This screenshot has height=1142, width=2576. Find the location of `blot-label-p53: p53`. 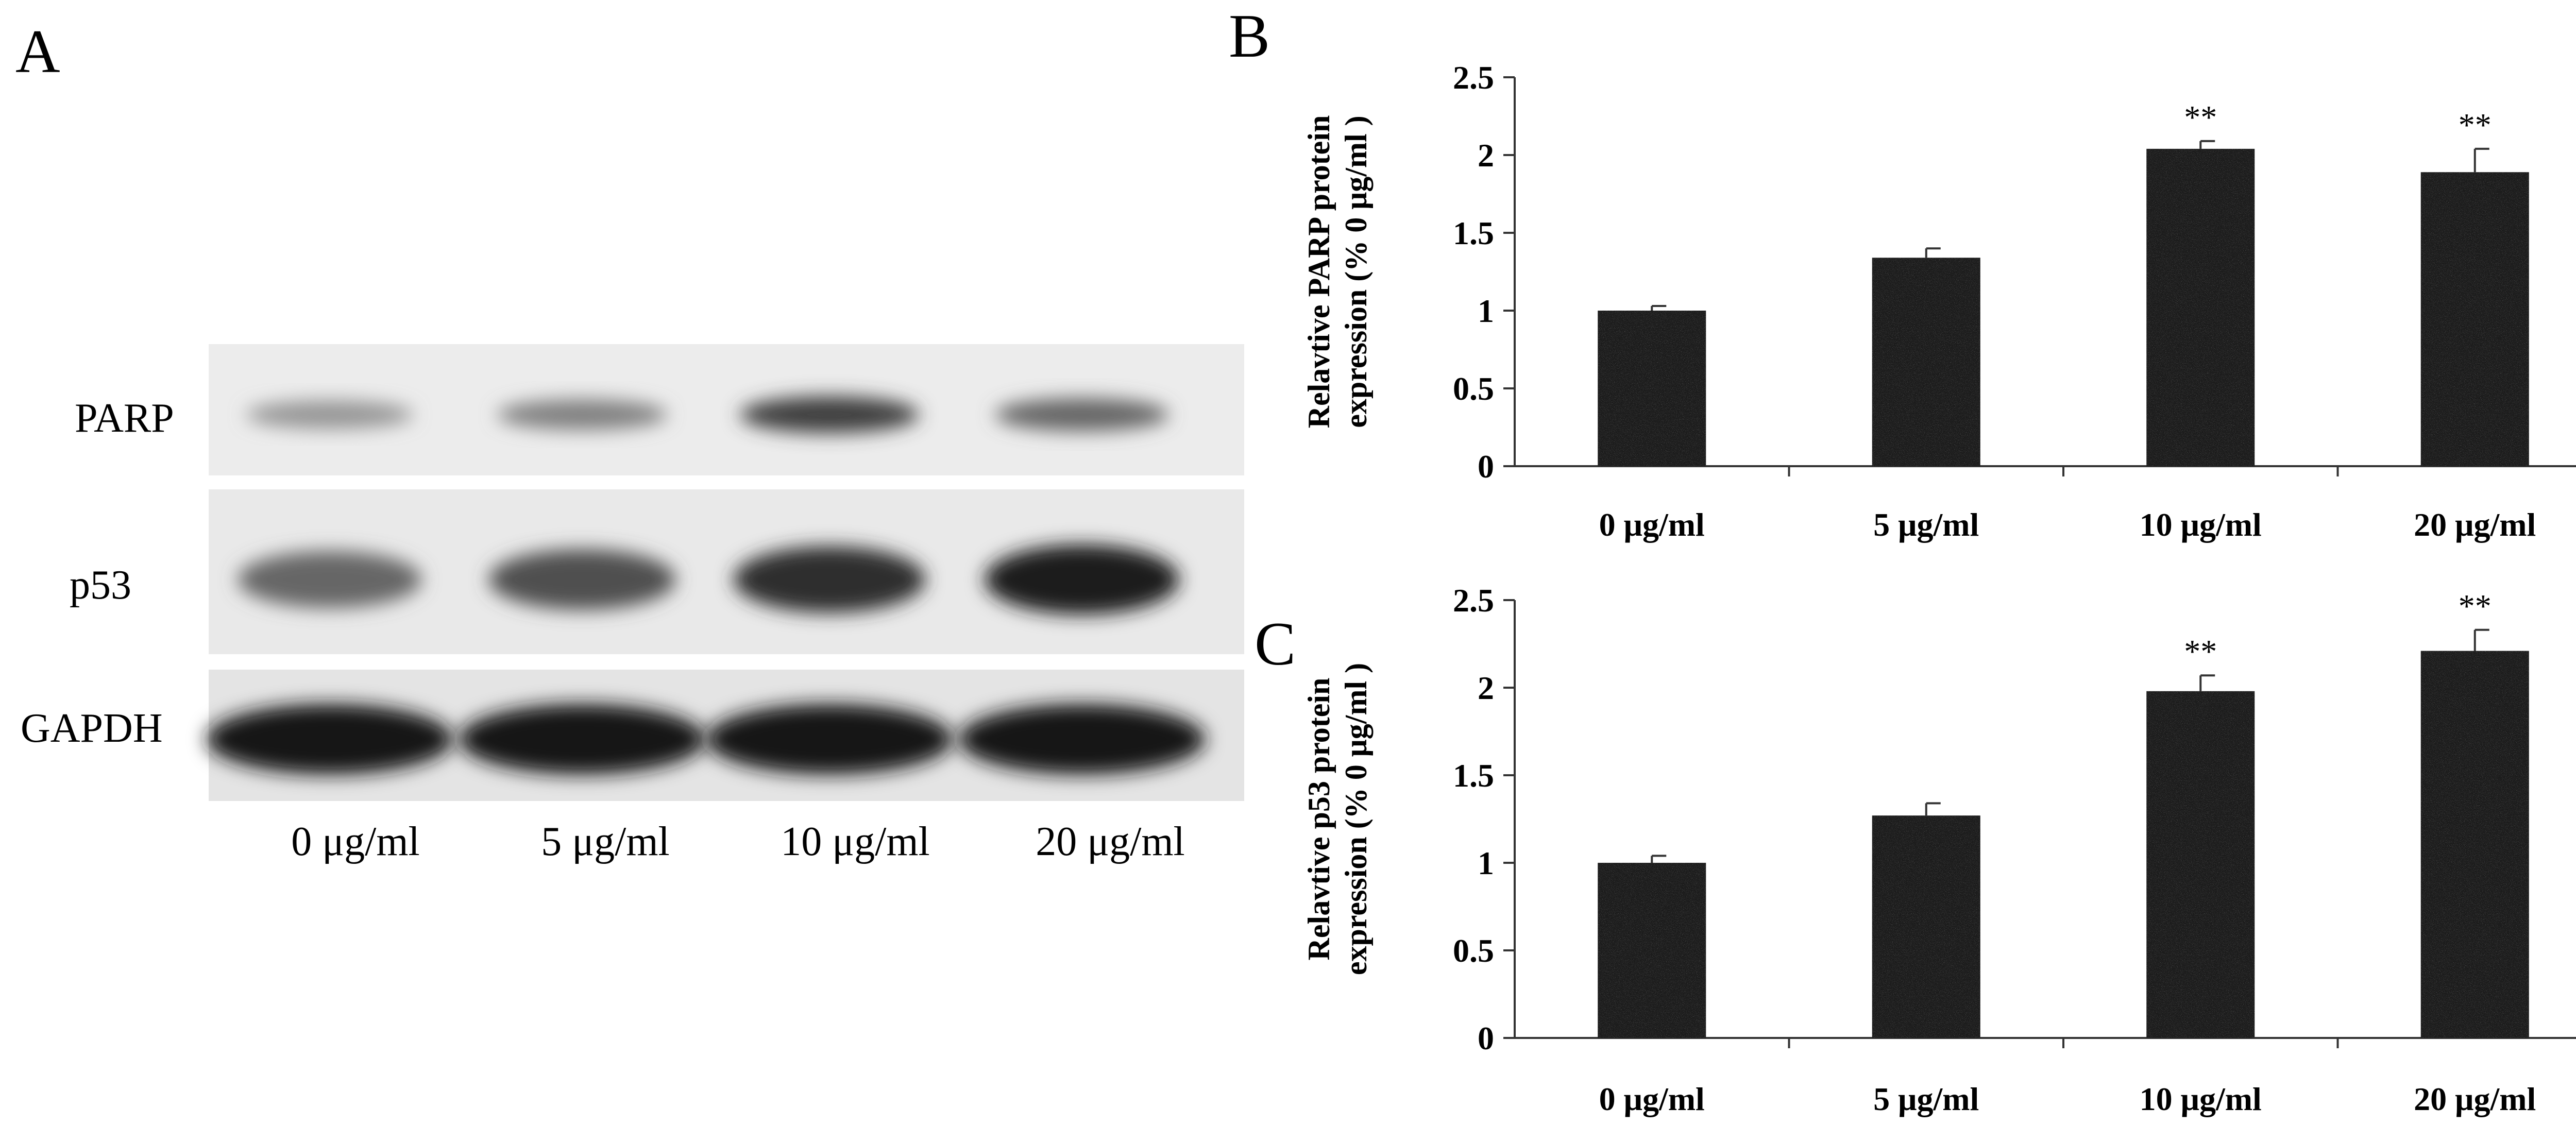

blot-label-p53: p53 is located at coordinates (100, 586).